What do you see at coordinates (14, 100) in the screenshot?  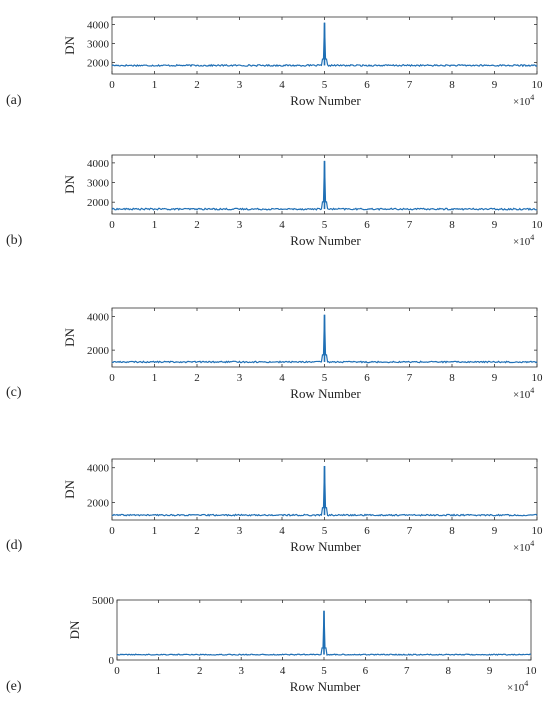 I see `panel-label: (a)` at bounding box center [14, 100].